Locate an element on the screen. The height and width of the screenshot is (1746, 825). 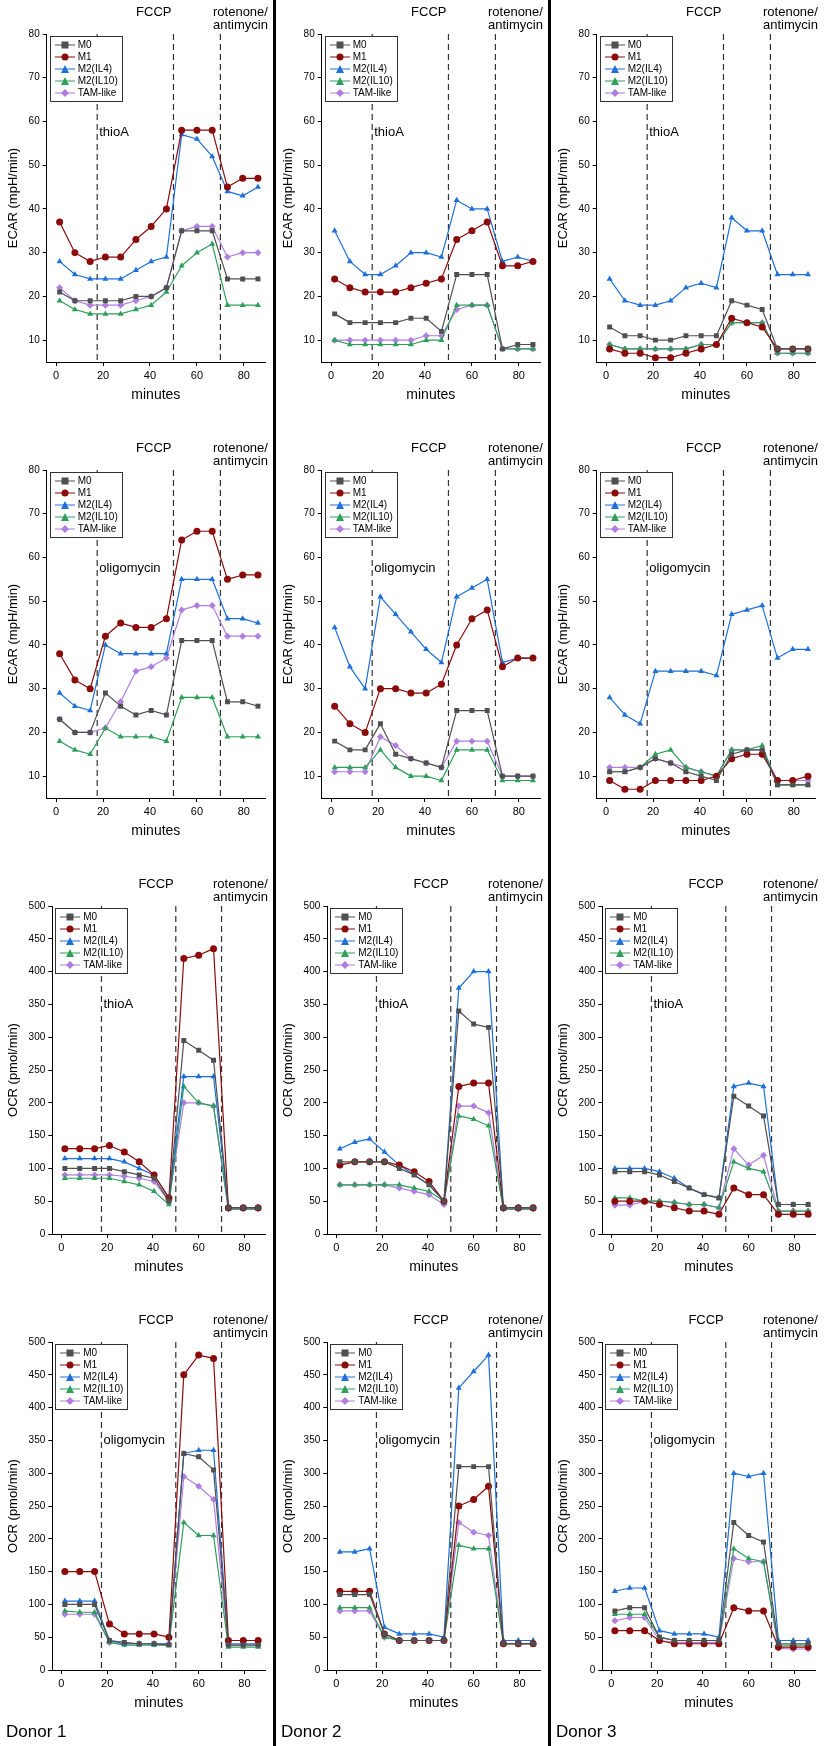
legend-label: M1 is located at coordinates (90, 1365).